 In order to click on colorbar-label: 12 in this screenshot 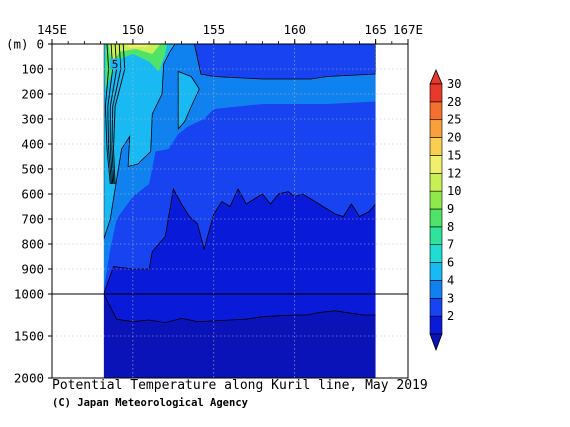, I will do `click(454, 173)`.